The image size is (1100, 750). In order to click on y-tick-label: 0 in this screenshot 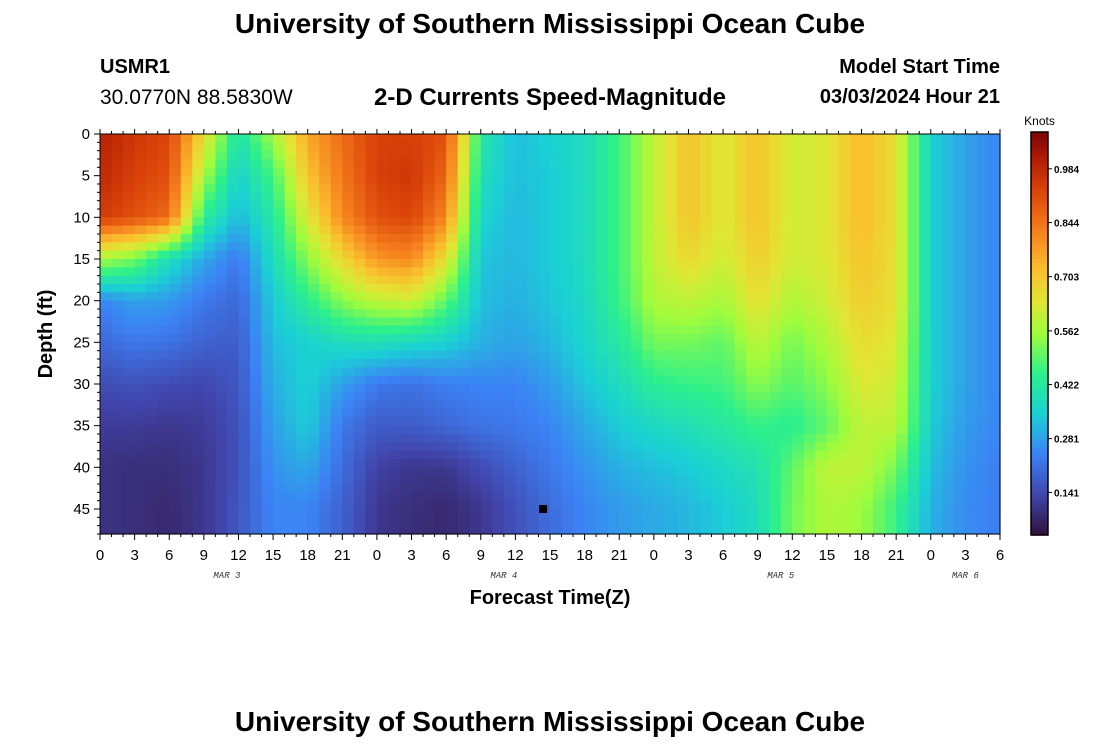, I will do `click(86, 134)`.